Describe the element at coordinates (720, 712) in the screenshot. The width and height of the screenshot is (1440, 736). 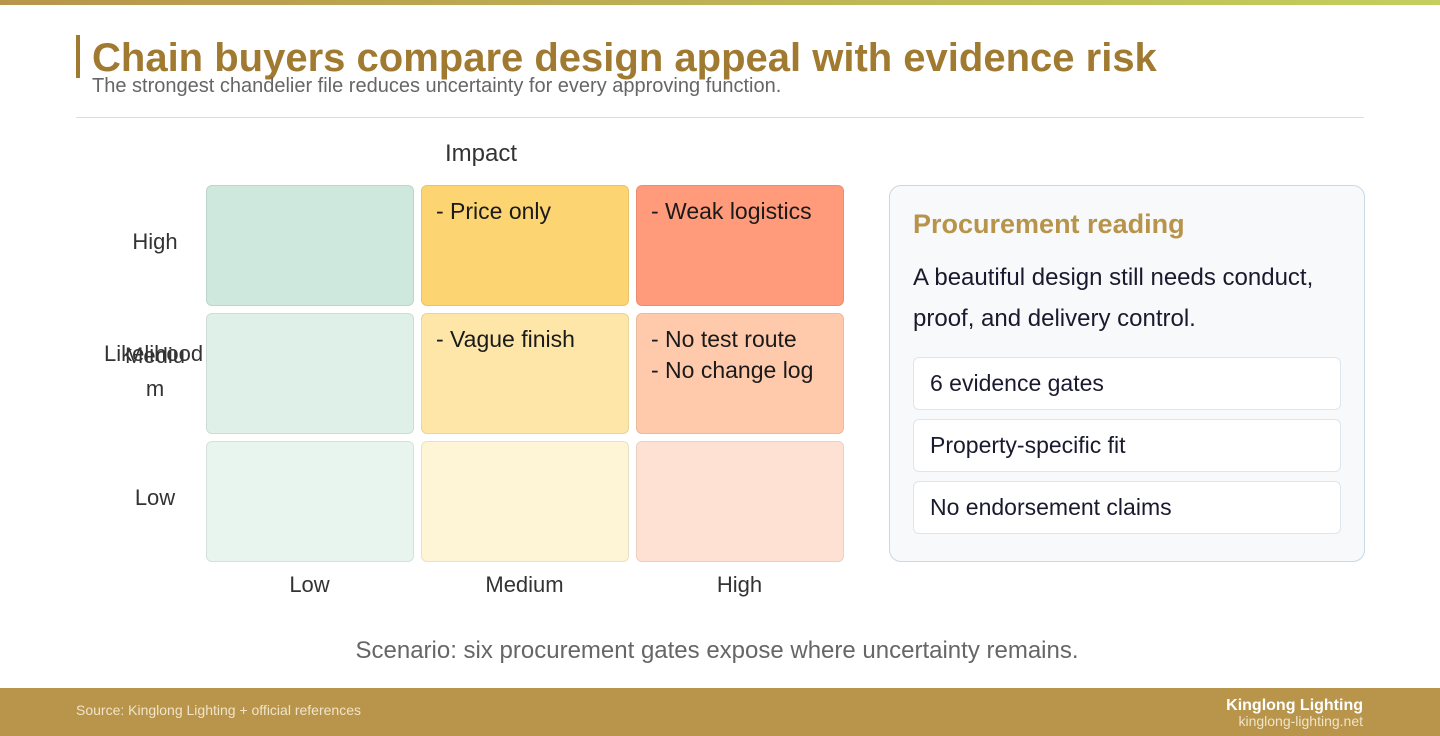
I see `footer` at that location.